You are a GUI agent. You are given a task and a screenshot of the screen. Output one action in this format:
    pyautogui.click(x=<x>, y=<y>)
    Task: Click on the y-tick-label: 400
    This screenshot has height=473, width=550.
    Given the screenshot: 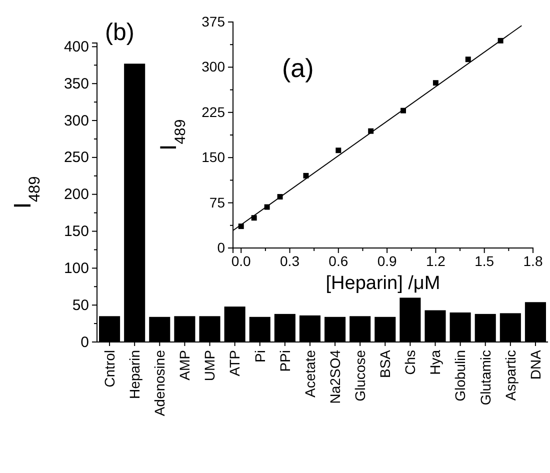 What is the action you would take?
    pyautogui.click(x=76, y=47)
    